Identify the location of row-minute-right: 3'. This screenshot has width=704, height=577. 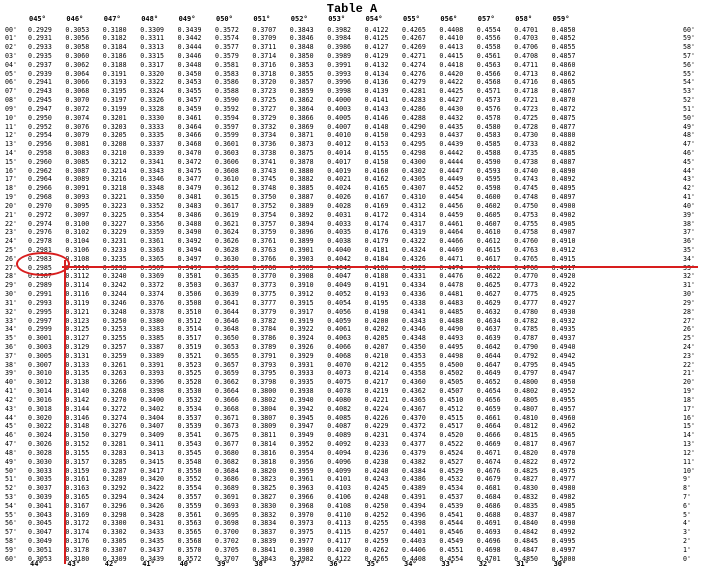
(687, 532).